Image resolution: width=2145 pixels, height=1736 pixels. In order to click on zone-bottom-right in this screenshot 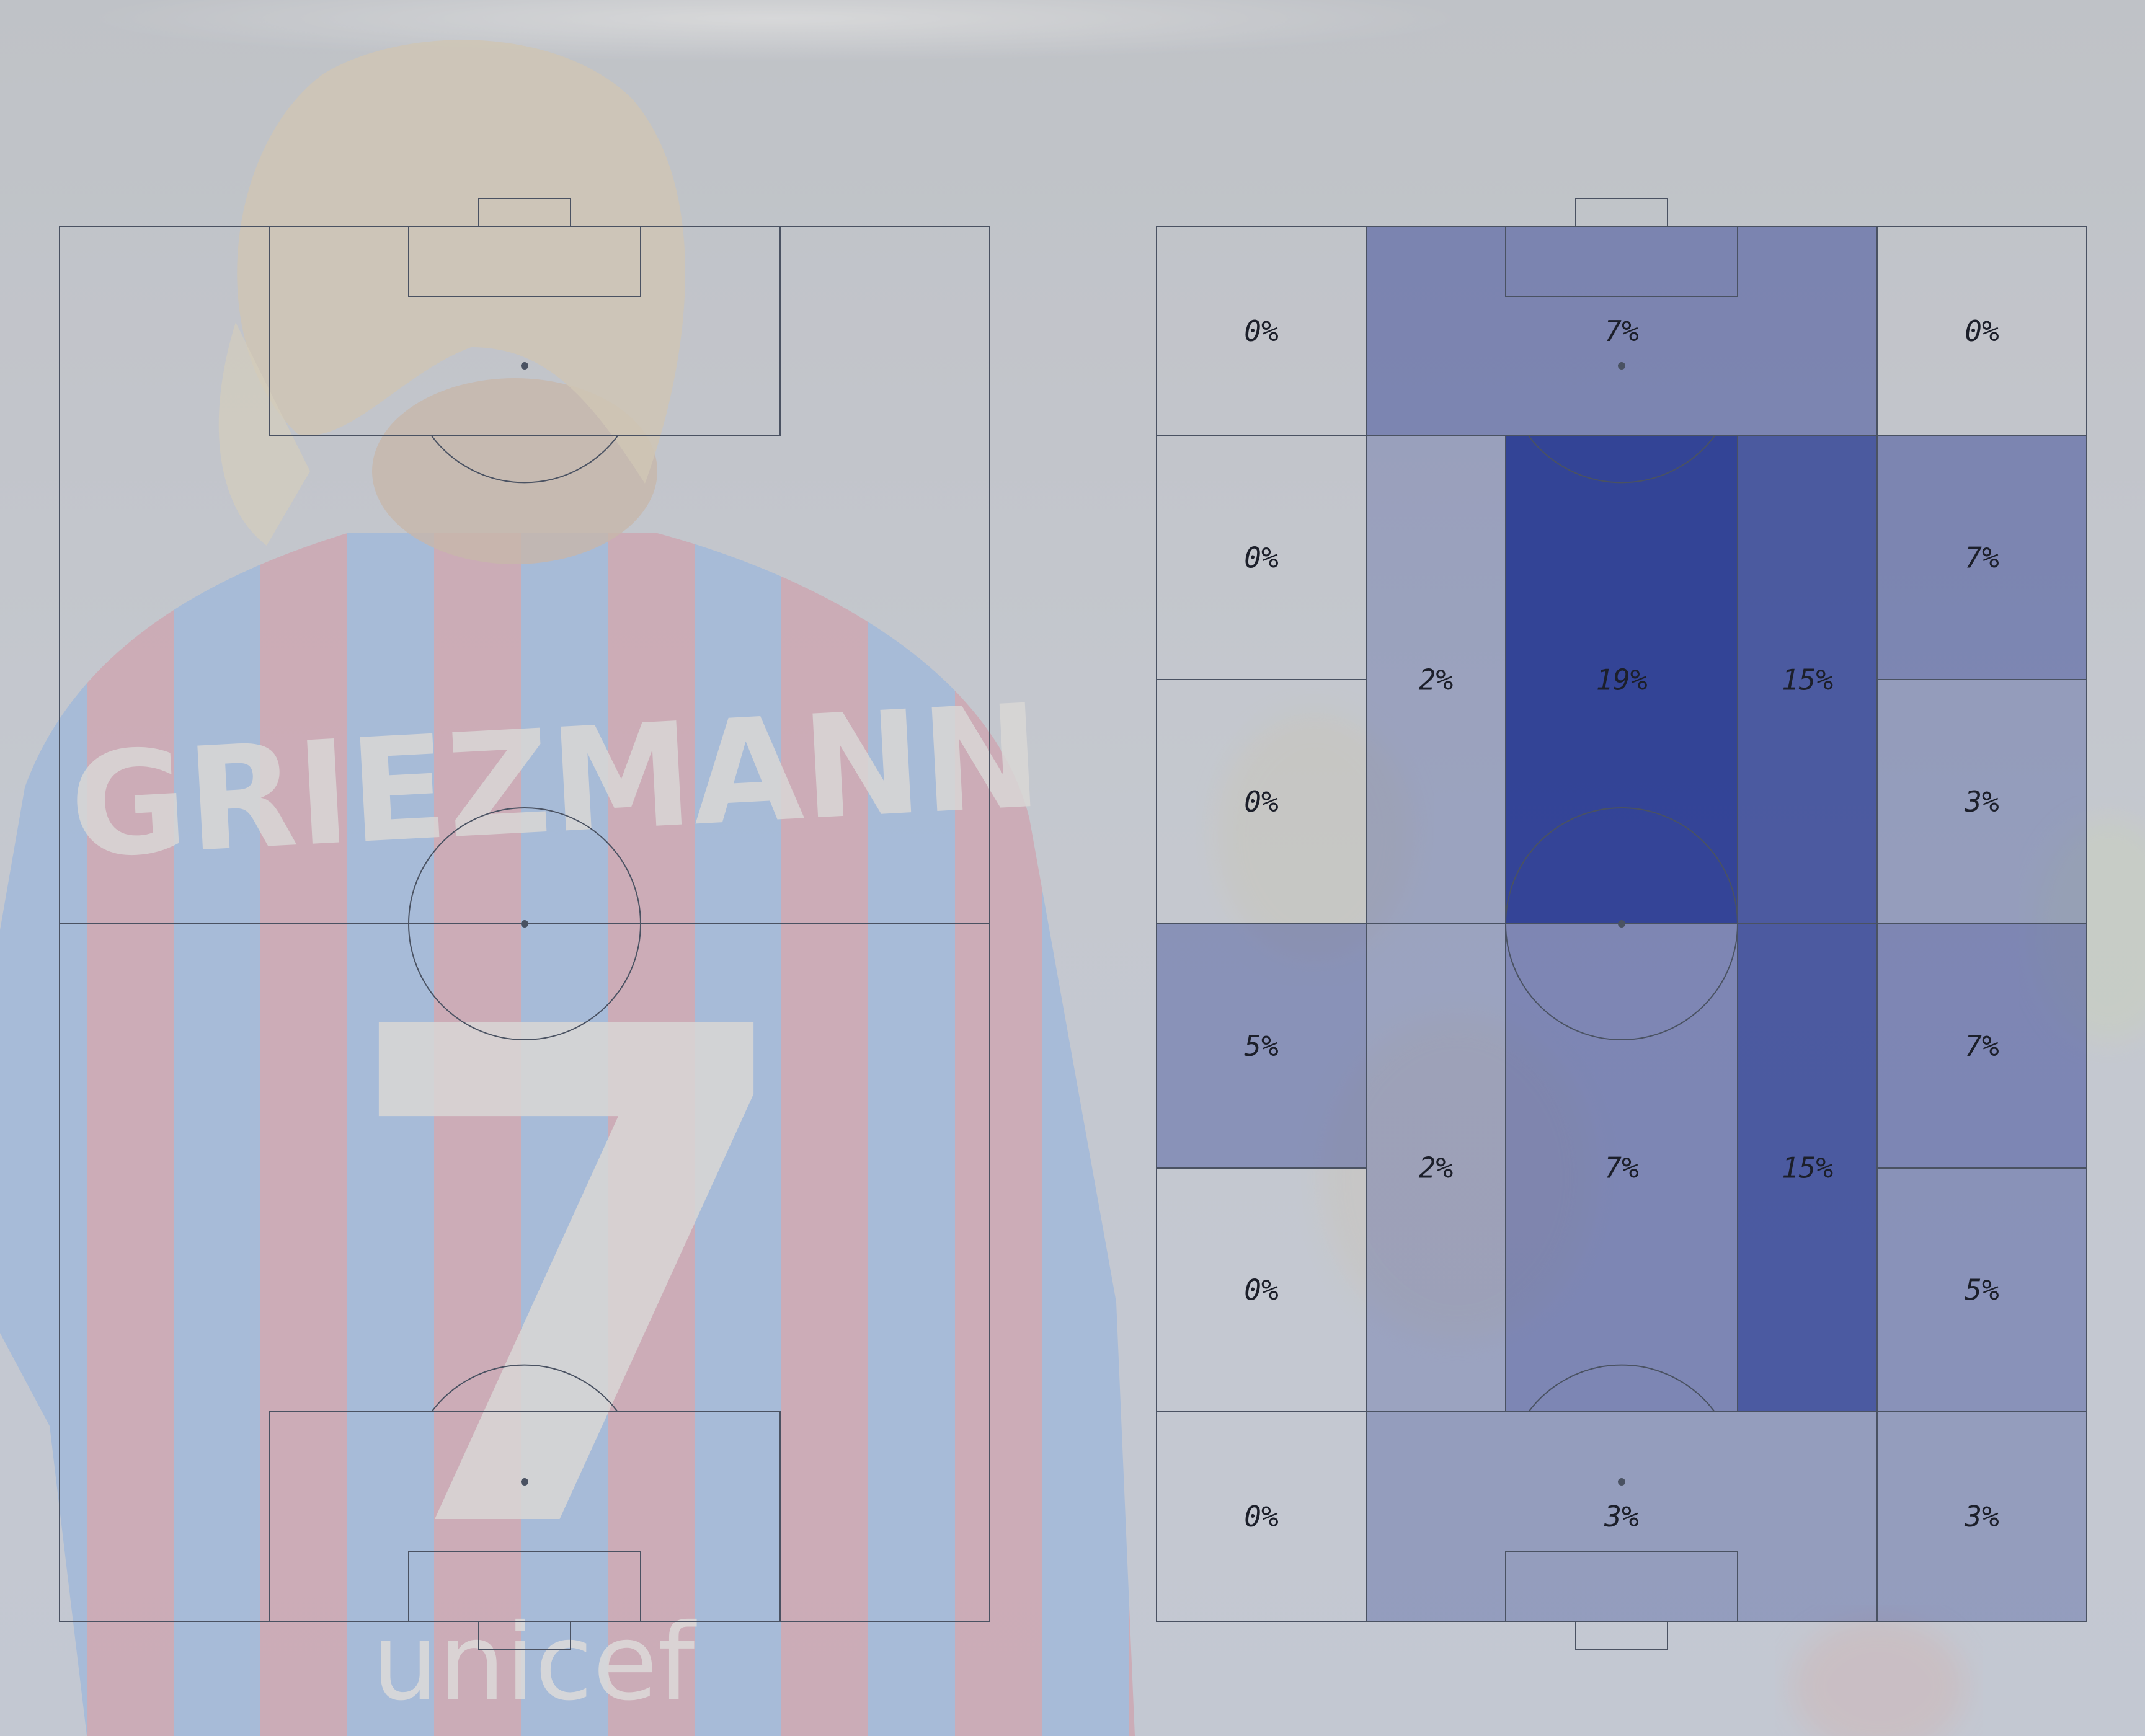, I will do `click(1981, 1516)`.